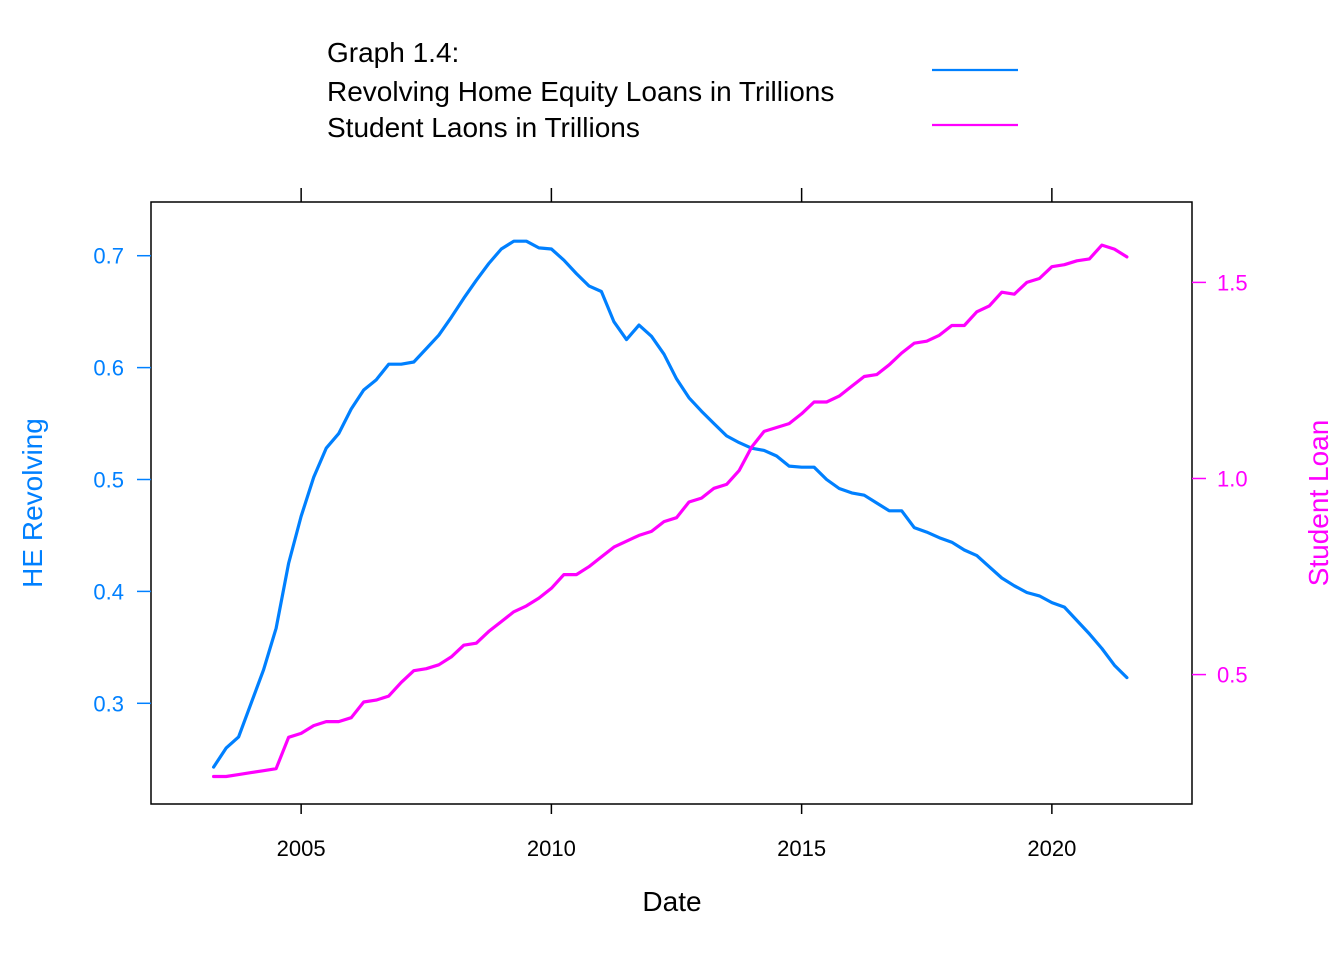  What do you see at coordinates (551, 848) in the screenshot?
I see `x-tick-label: 2010` at bounding box center [551, 848].